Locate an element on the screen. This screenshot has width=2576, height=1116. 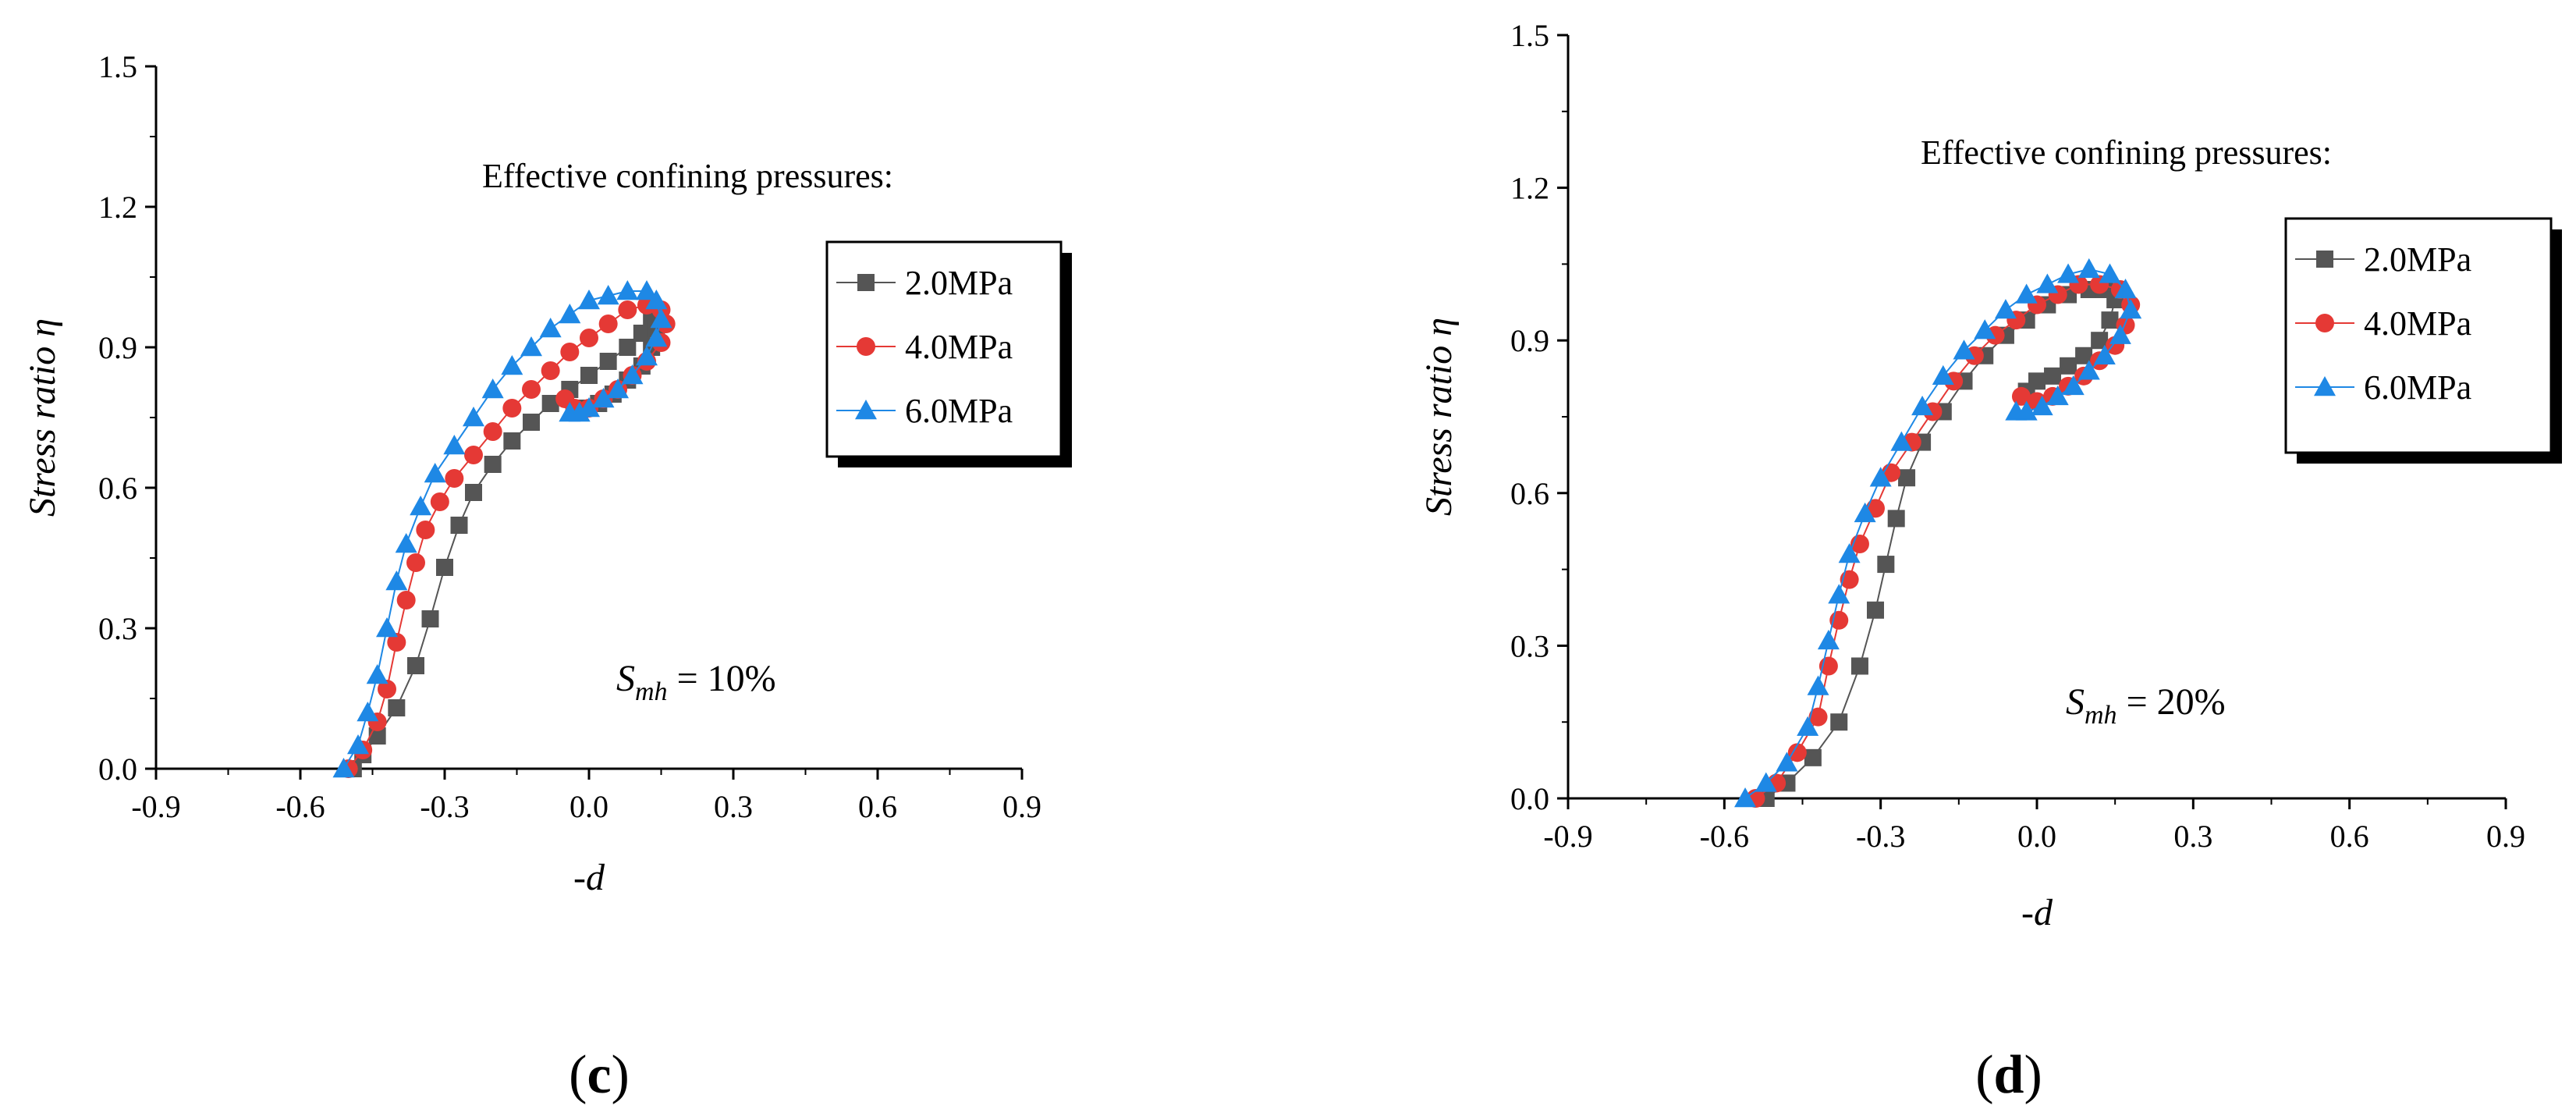
y-tick-label: 0.0 is located at coordinates (117, 769).